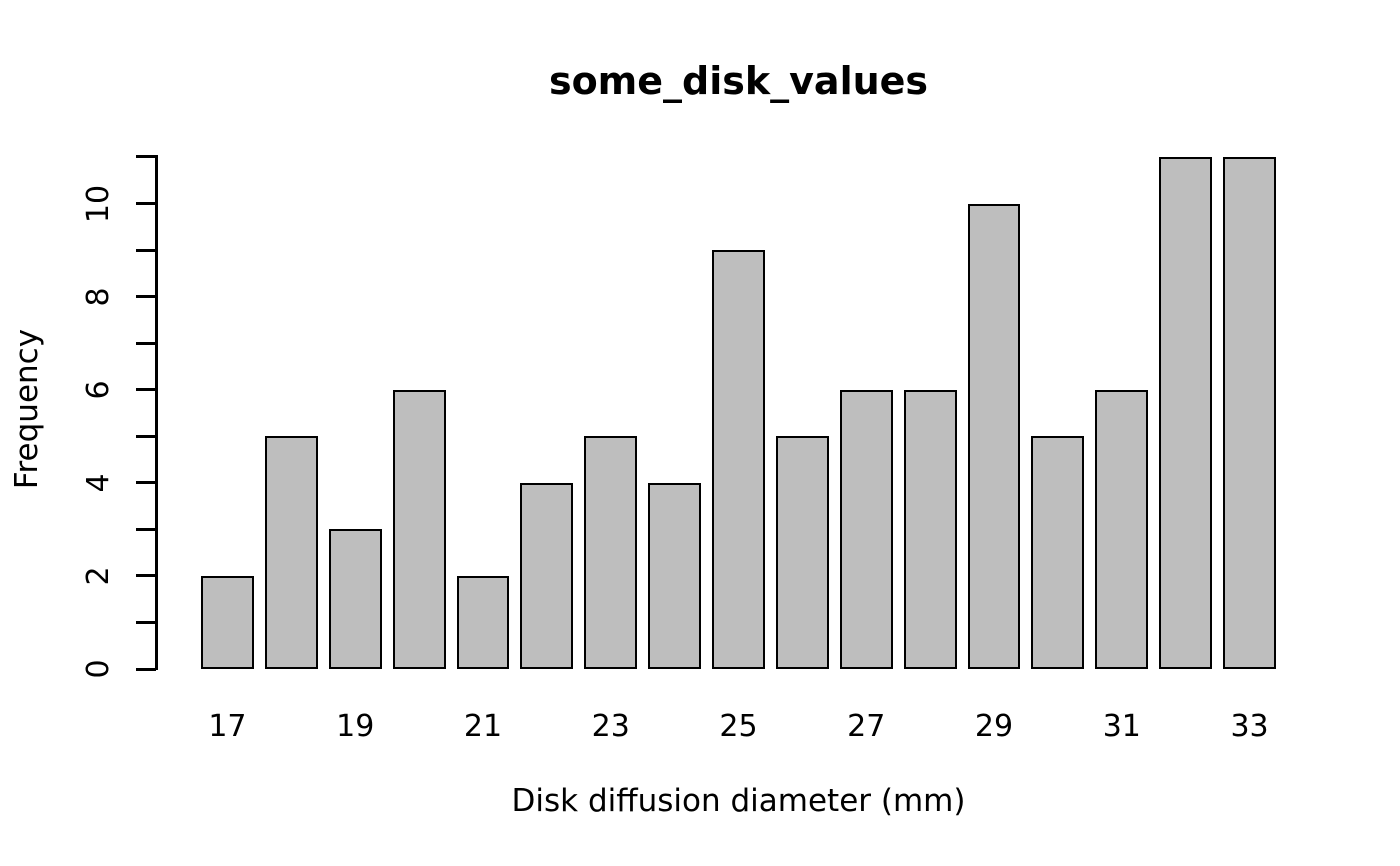 The image size is (1400, 866). Describe the element at coordinates (610, 726) in the screenshot. I see `x-tick-label: 23` at that location.